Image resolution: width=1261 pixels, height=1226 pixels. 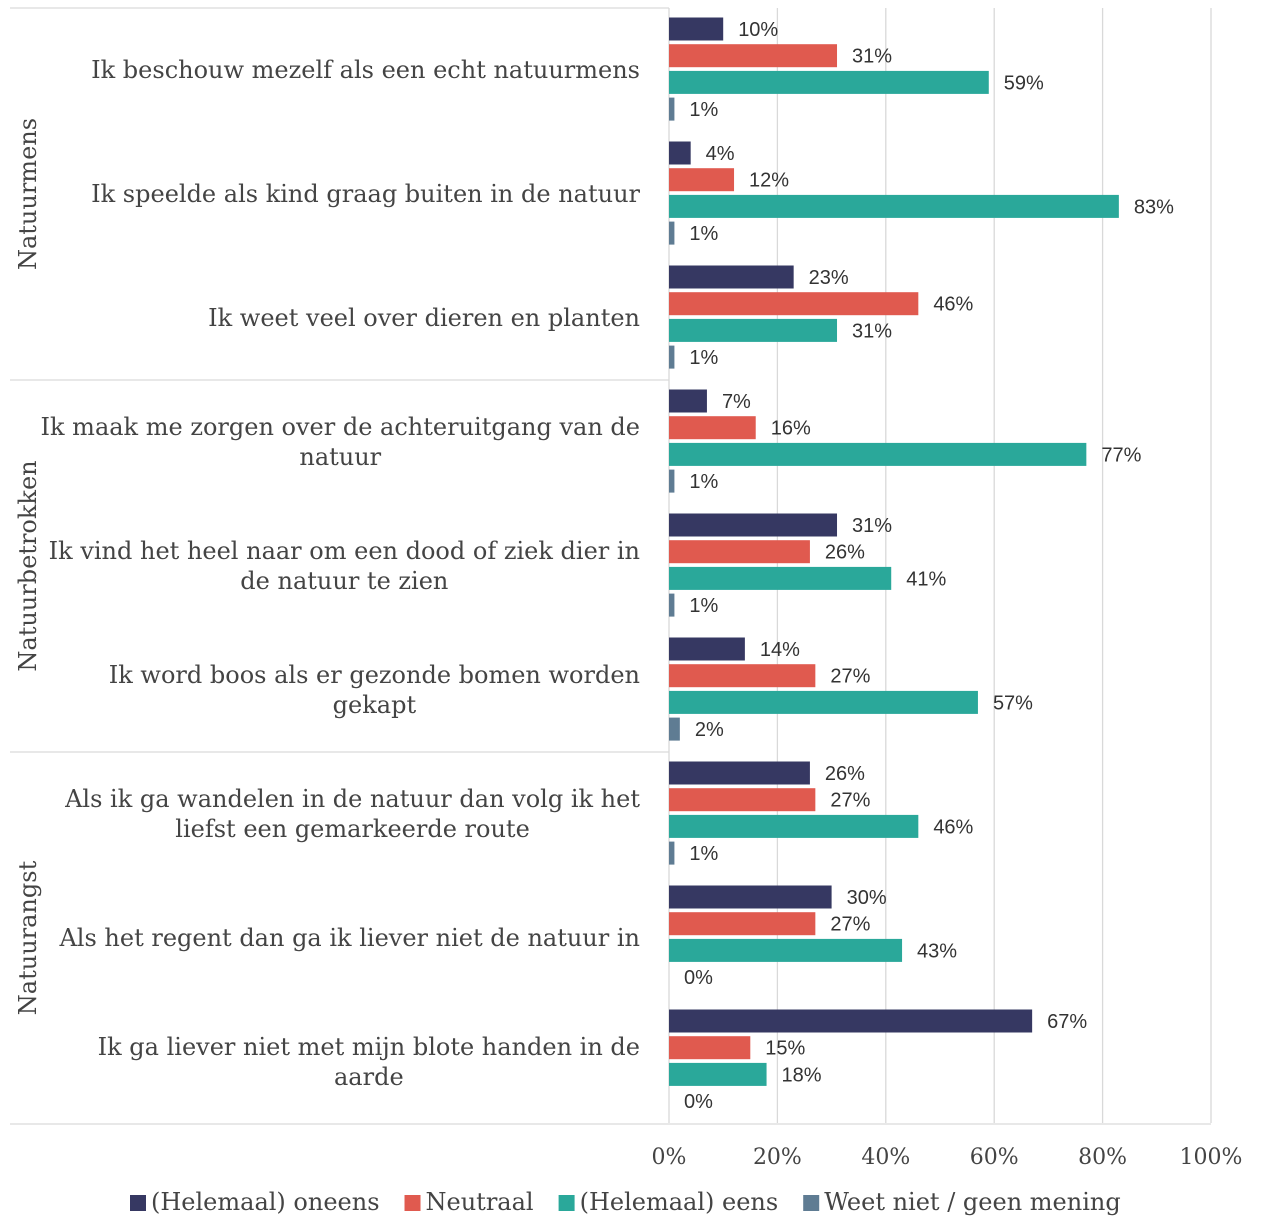 I want to click on x-tick-label: 20%, so click(x=777, y=1157).